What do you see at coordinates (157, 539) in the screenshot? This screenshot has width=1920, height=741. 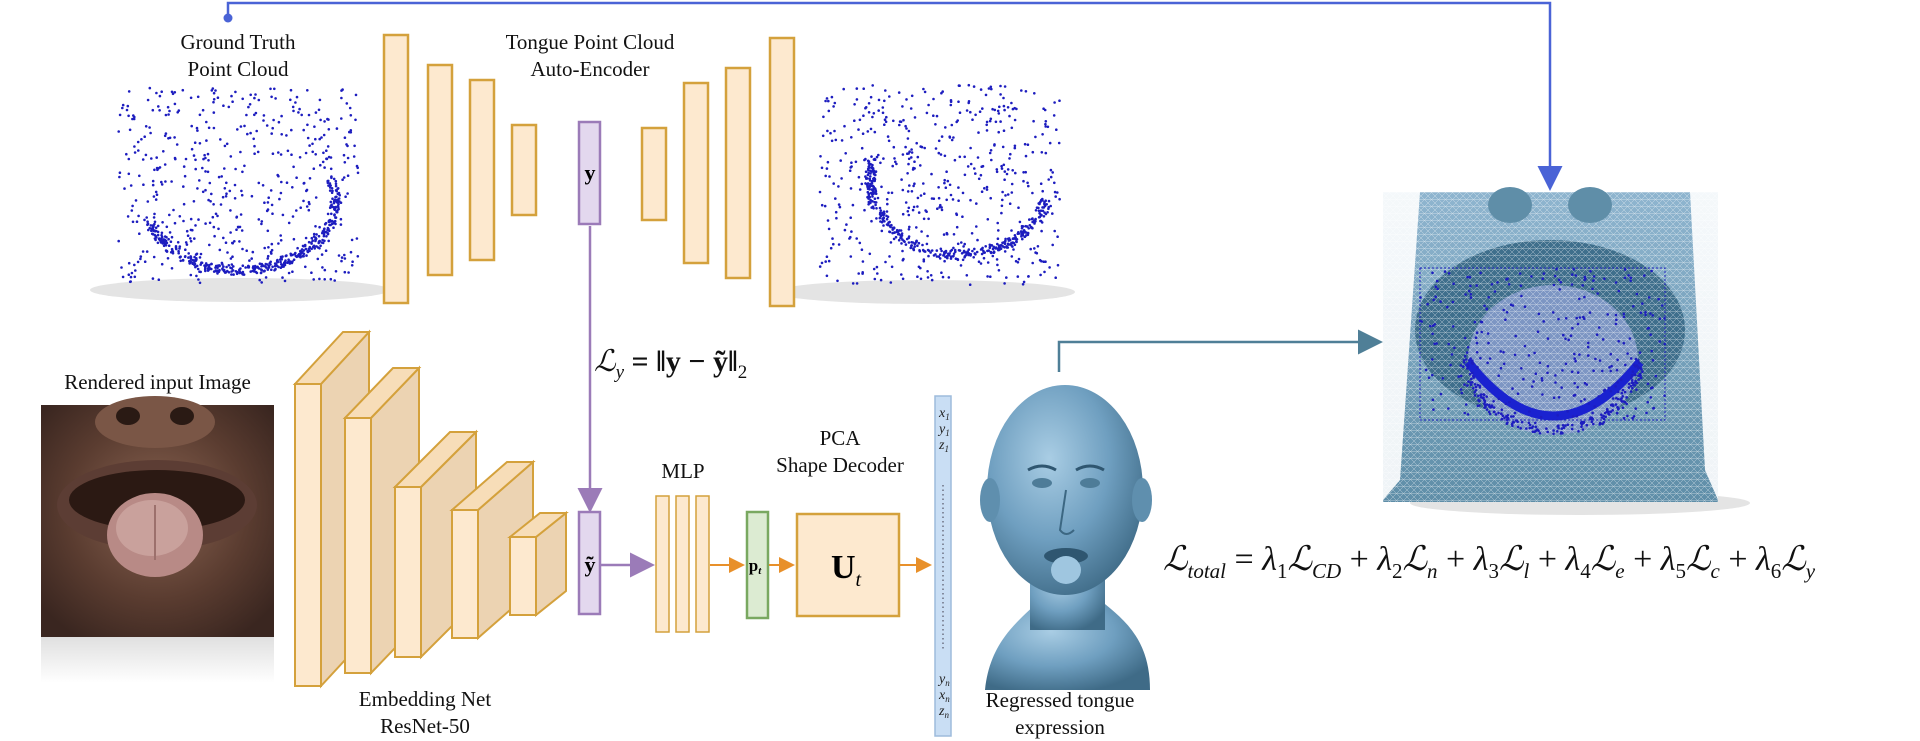 I see `rendered-input-image` at bounding box center [157, 539].